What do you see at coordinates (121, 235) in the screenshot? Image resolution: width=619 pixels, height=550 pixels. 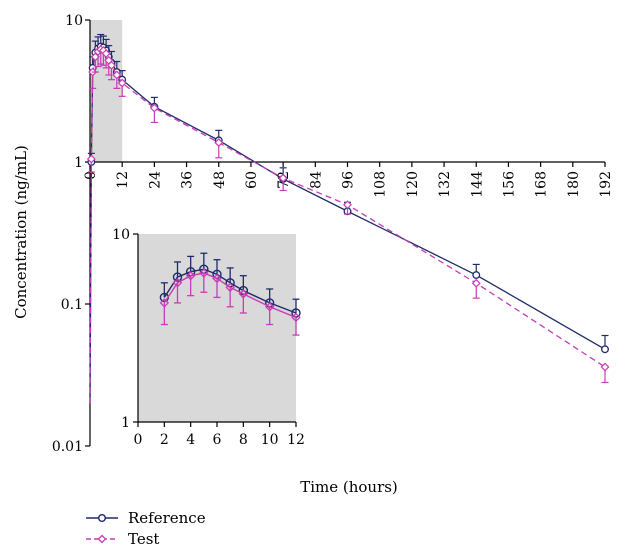 I see `inset-y-tick-label: 10` at bounding box center [121, 235].